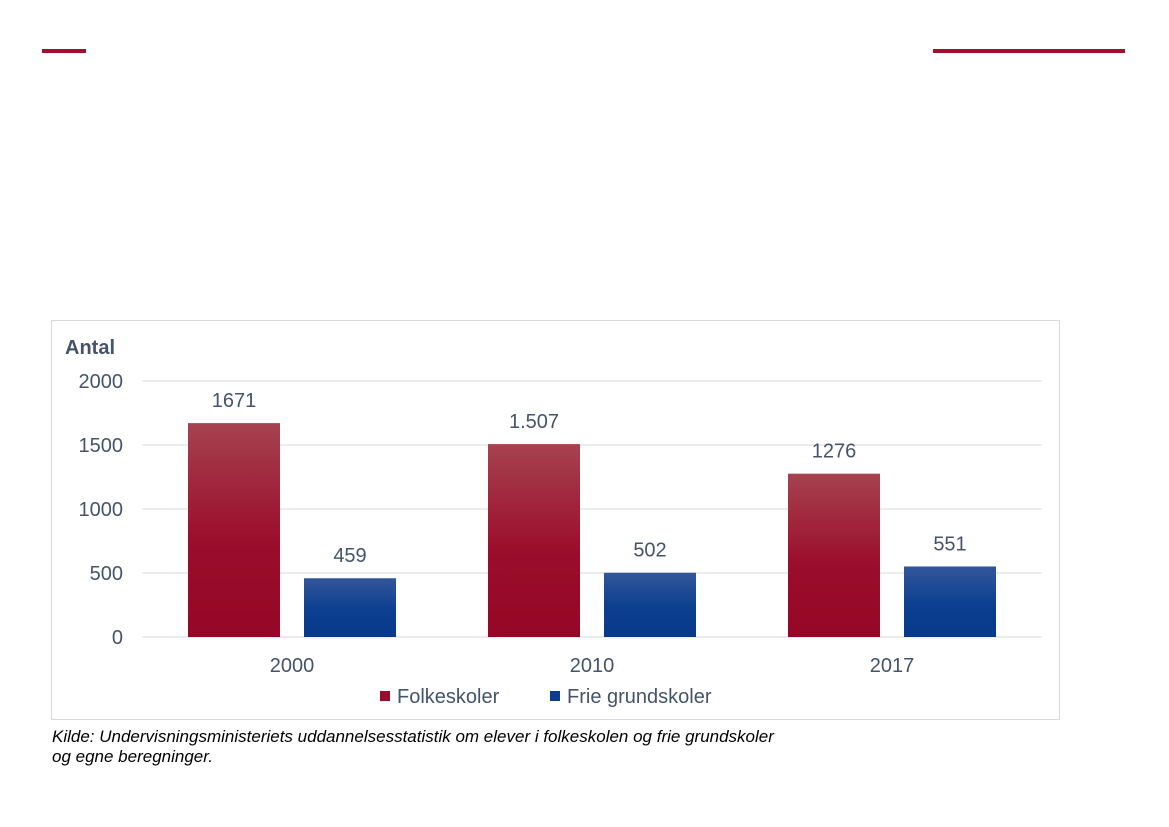 The height and width of the screenshot is (827, 1169). What do you see at coordinates (106, 574) in the screenshot?
I see `y-tick-label: 500` at bounding box center [106, 574].